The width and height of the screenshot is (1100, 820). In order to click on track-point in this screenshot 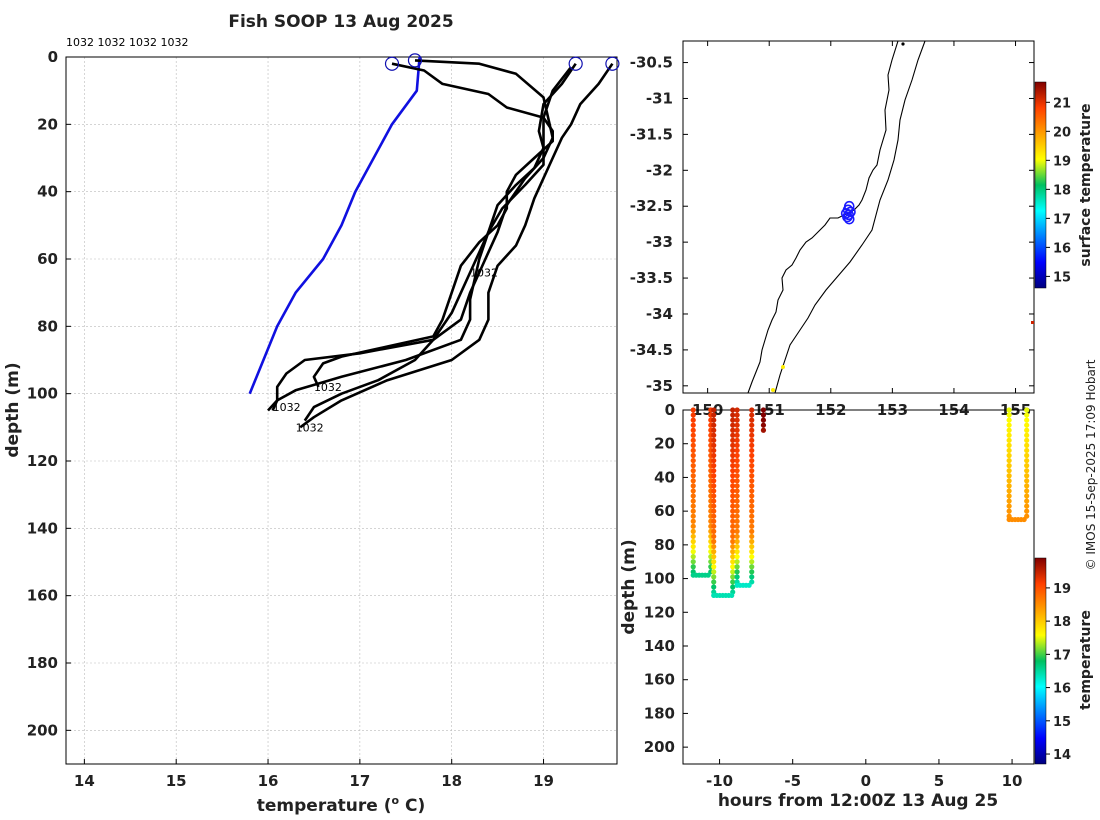, I will do `click(850, 212)`.